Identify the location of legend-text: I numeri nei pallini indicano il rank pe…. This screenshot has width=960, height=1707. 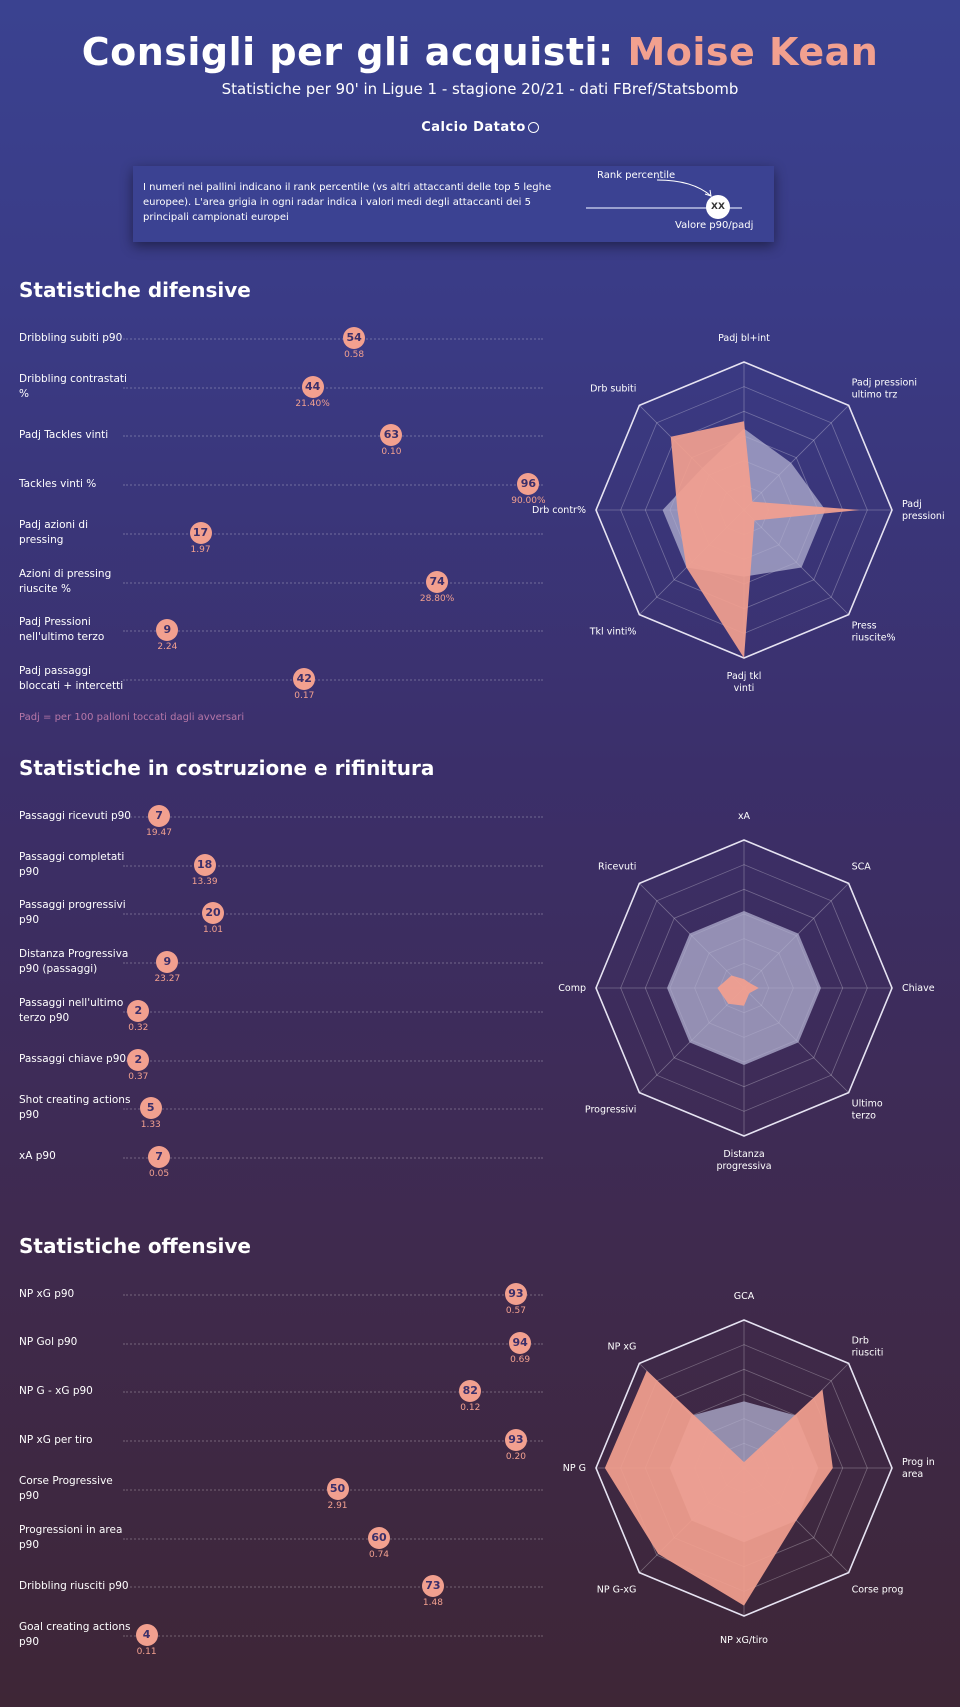
(347, 202).